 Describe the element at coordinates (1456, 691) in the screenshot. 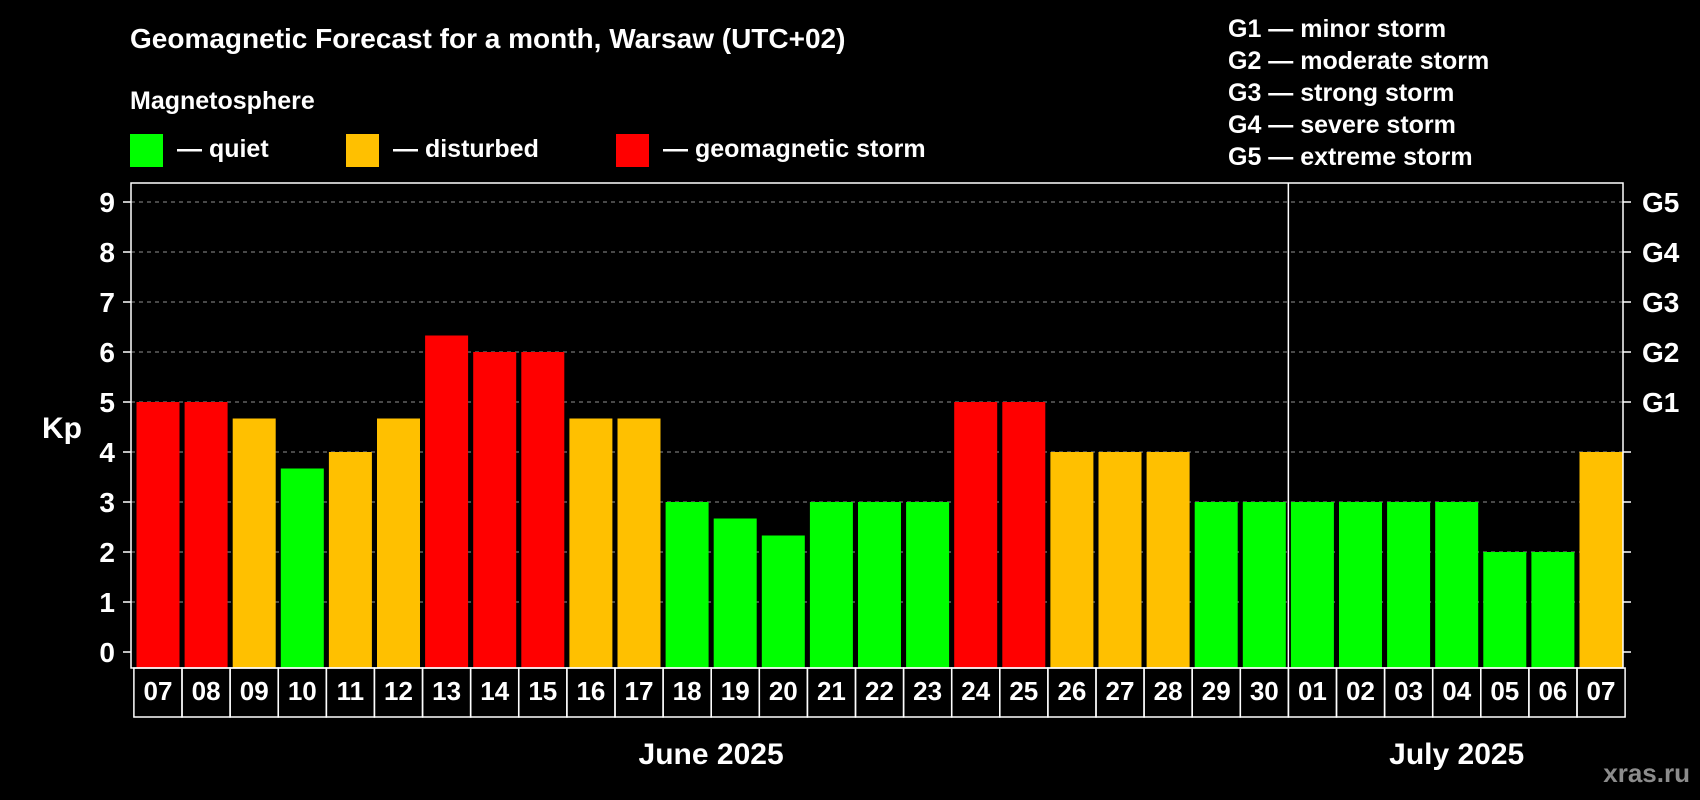

I see `x-tick-label: 04` at that location.